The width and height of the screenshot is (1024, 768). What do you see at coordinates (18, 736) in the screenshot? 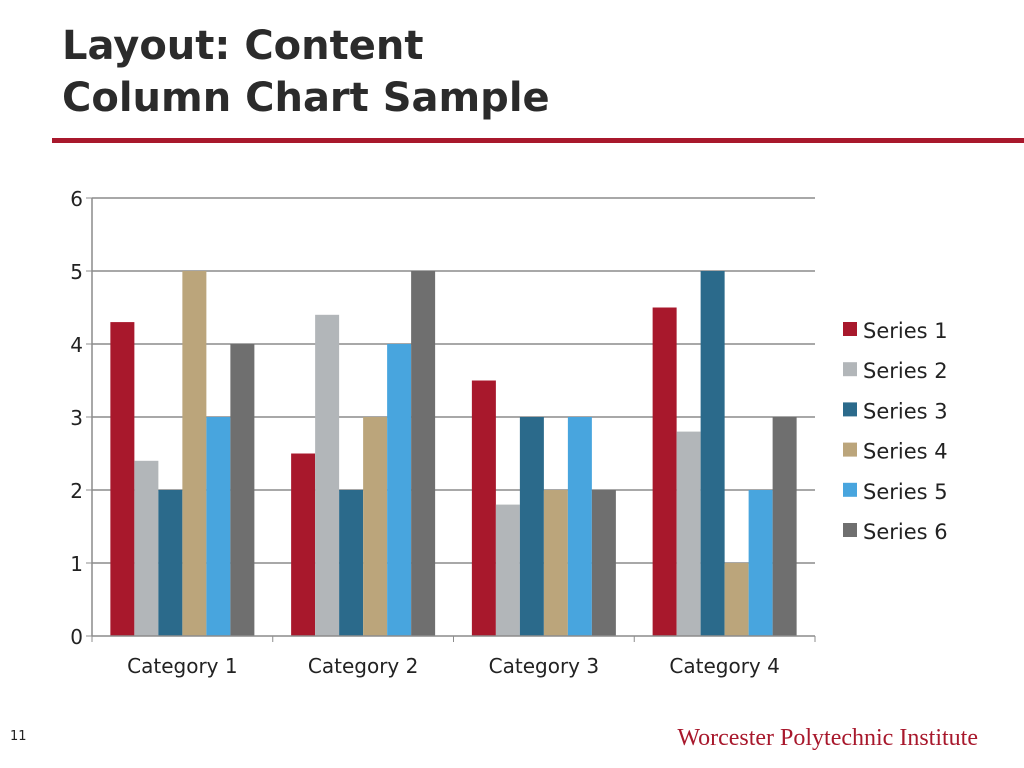
I see `page-number: 11` at bounding box center [18, 736].